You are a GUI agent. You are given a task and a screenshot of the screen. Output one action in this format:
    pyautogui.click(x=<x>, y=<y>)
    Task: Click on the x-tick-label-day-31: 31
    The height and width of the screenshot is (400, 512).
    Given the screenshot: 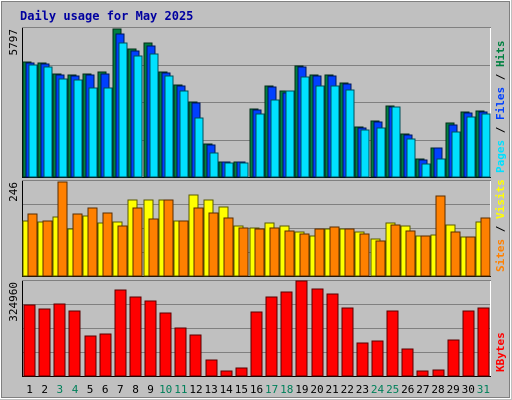 What is the action you would take?
    pyautogui.click(x=483, y=389)
    